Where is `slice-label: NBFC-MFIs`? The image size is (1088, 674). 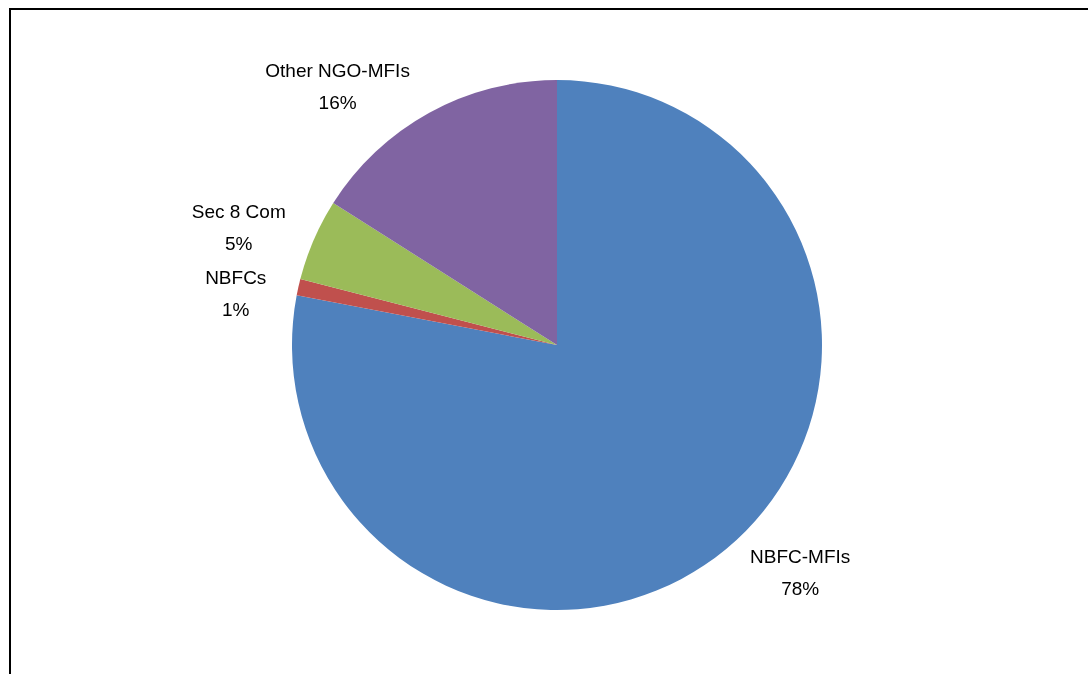
slice-label: NBFC-MFIs is located at coordinates (800, 556).